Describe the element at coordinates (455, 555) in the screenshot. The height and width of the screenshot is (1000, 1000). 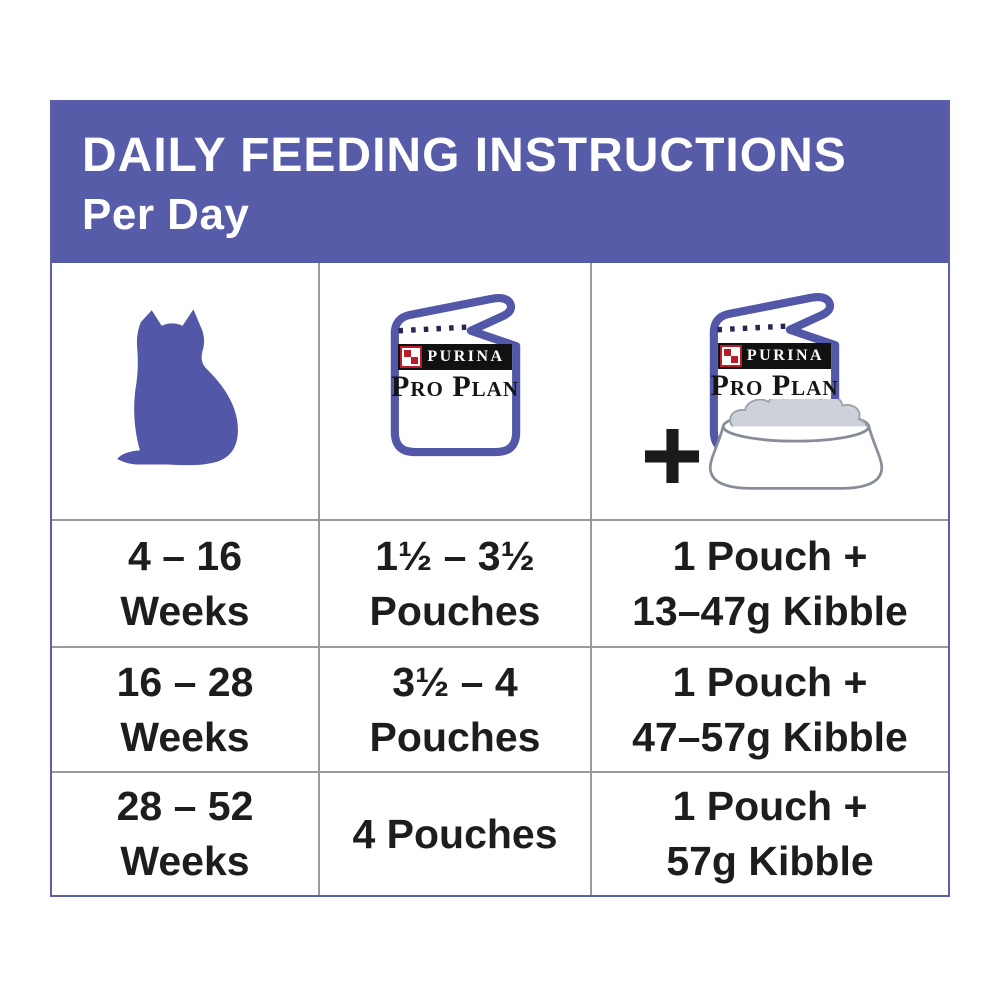
I see `pouch-amount: 1½ – 3½` at that location.